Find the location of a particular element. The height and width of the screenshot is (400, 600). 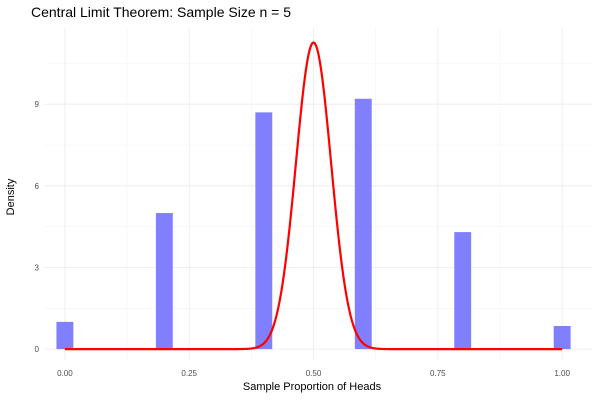

x-tick-label: 0.00 is located at coordinates (65, 373).